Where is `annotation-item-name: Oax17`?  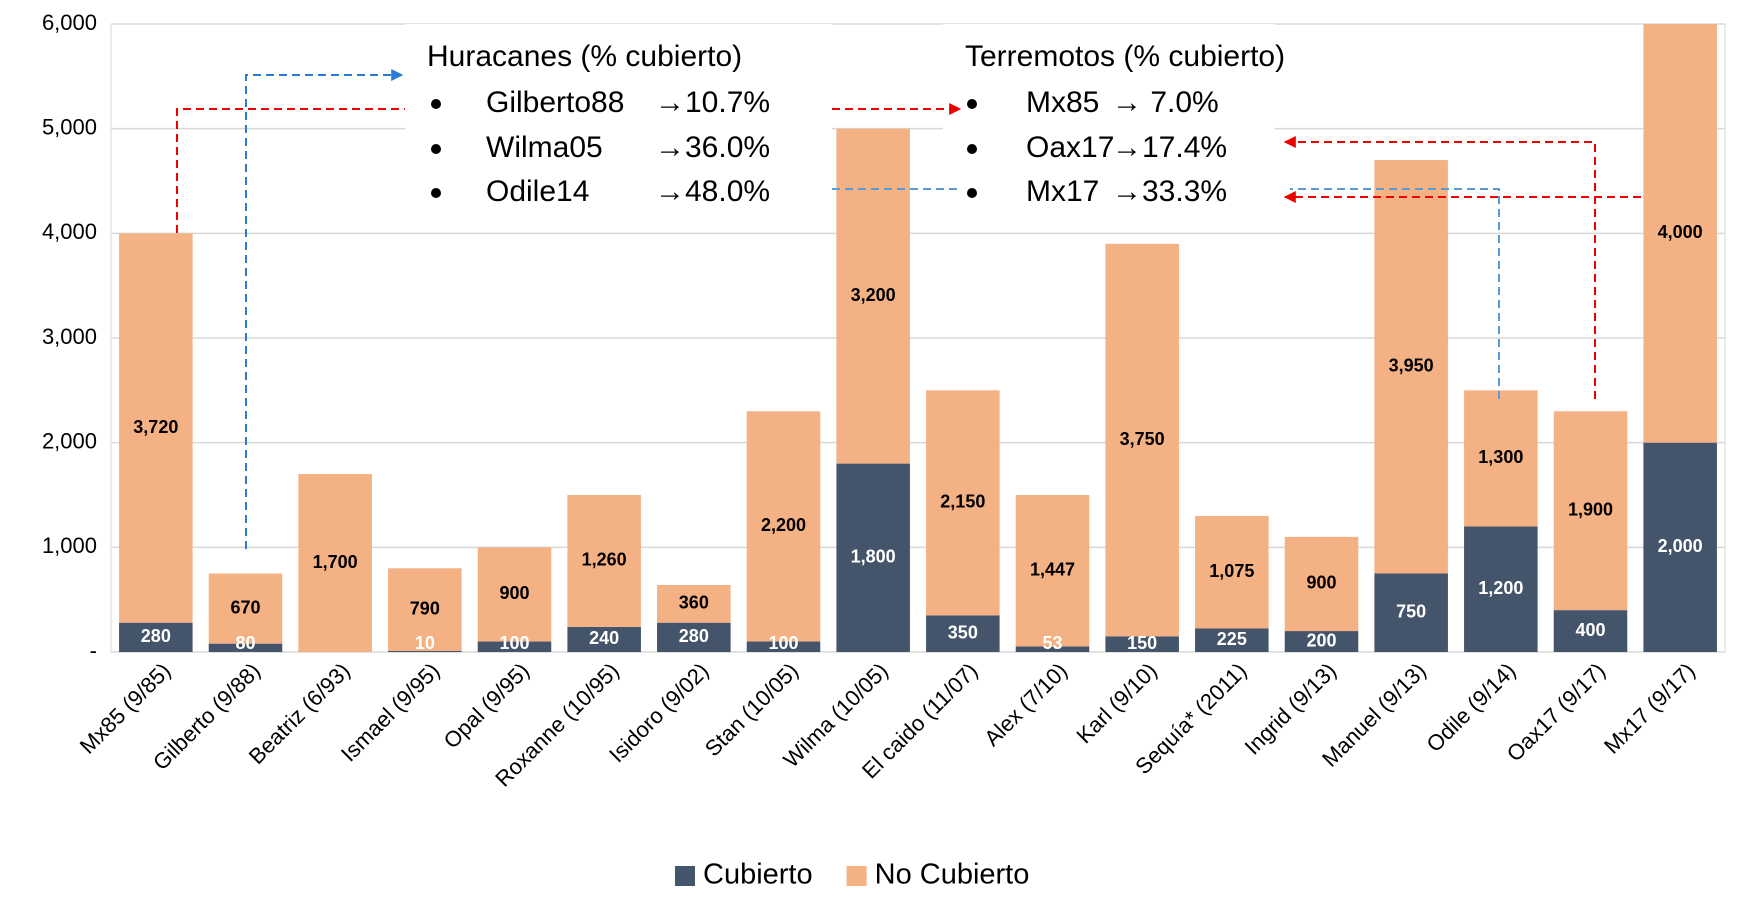
annotation-item-name: Oax17 is located at coordinates (1070, 147).